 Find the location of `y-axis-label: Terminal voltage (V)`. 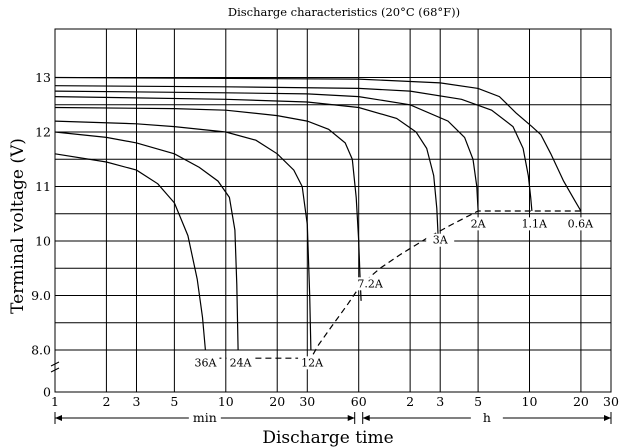

y-axis-label: Terminal voltage (V) is located at coordinates (18, 226).